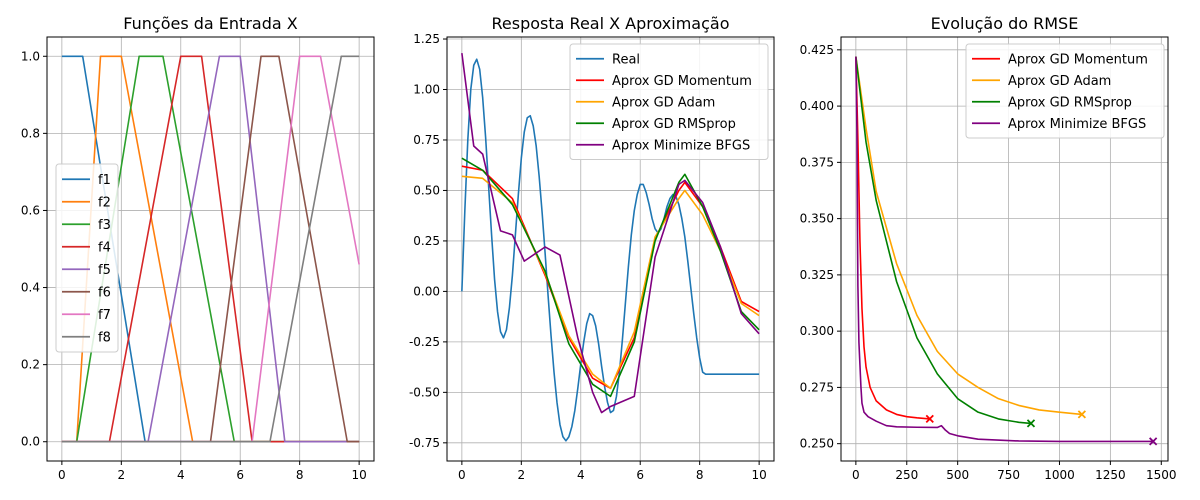  I want to click on legend: f1 f2 f3 f4 f5 f6 f7 f8, so click(87, 258).